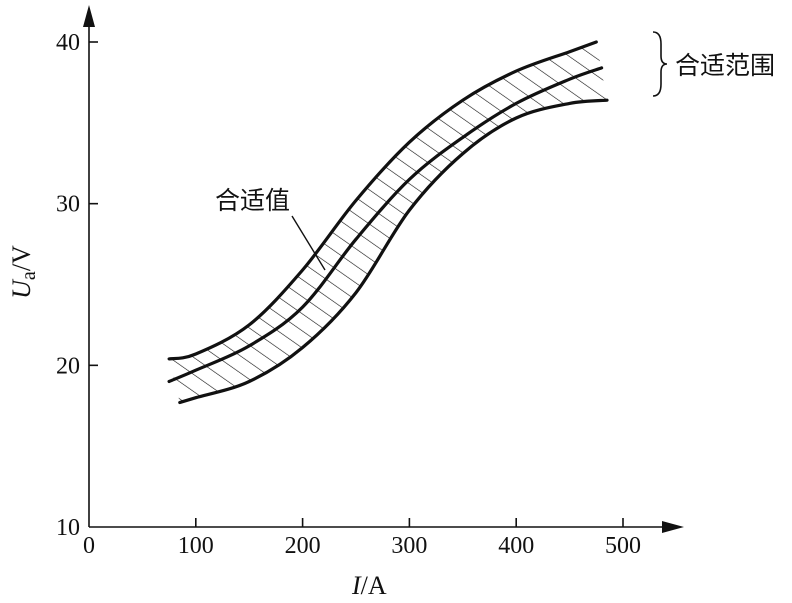 The image size is (792, 603). Describe the element at coordinates (386, 527) in the screenshot. I see `x-axis` at that location.